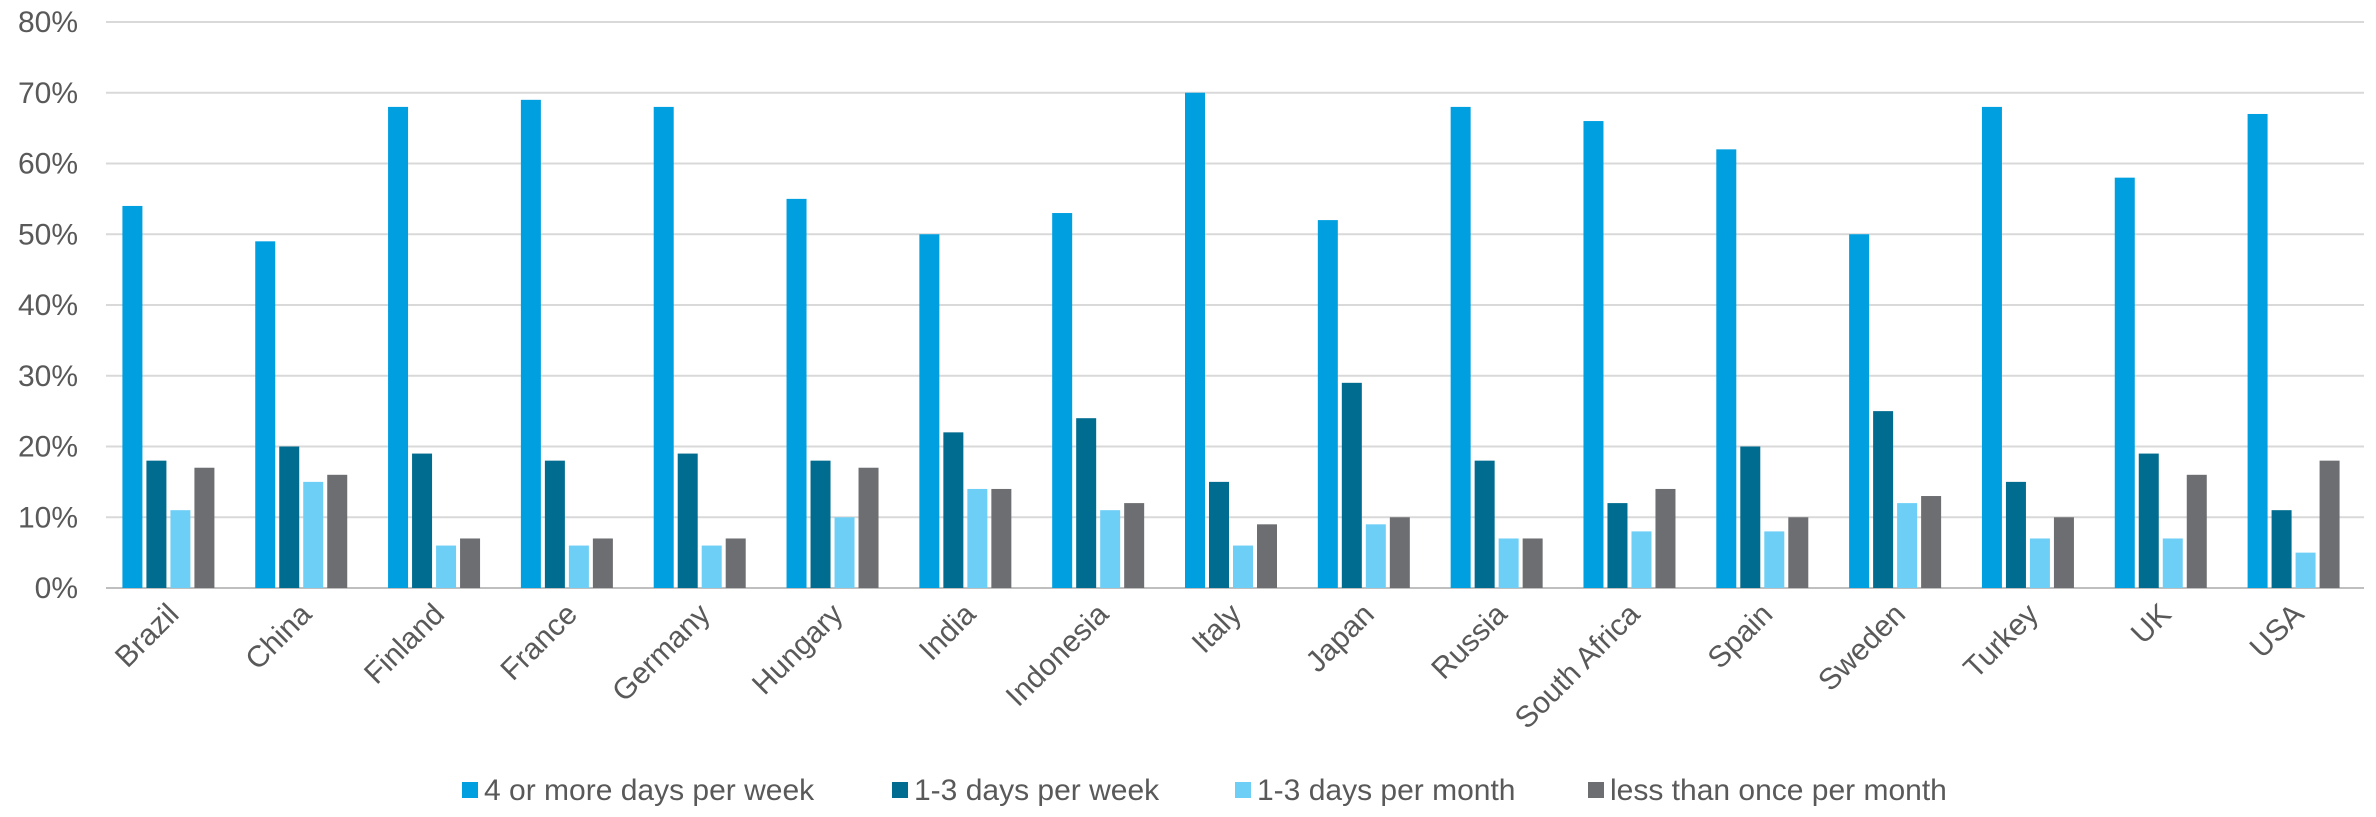 The image size is (2376, 817). What do you see at coordinates (168, 396) in the screenshot?
I see `bar-group-brazil` at bounding box center [168, 396].